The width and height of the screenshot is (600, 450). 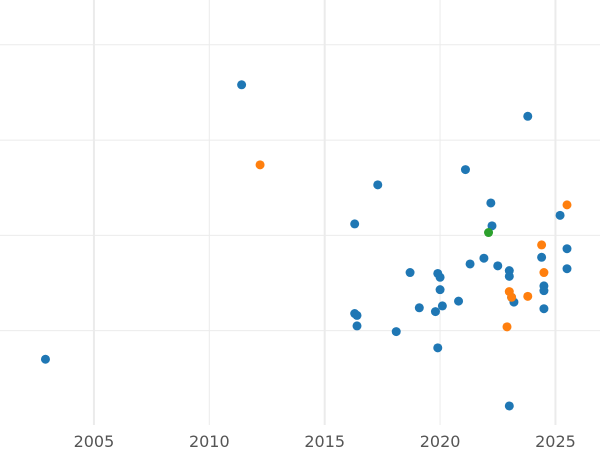 I want to click on data-point-green, so click(x=489, y=233).